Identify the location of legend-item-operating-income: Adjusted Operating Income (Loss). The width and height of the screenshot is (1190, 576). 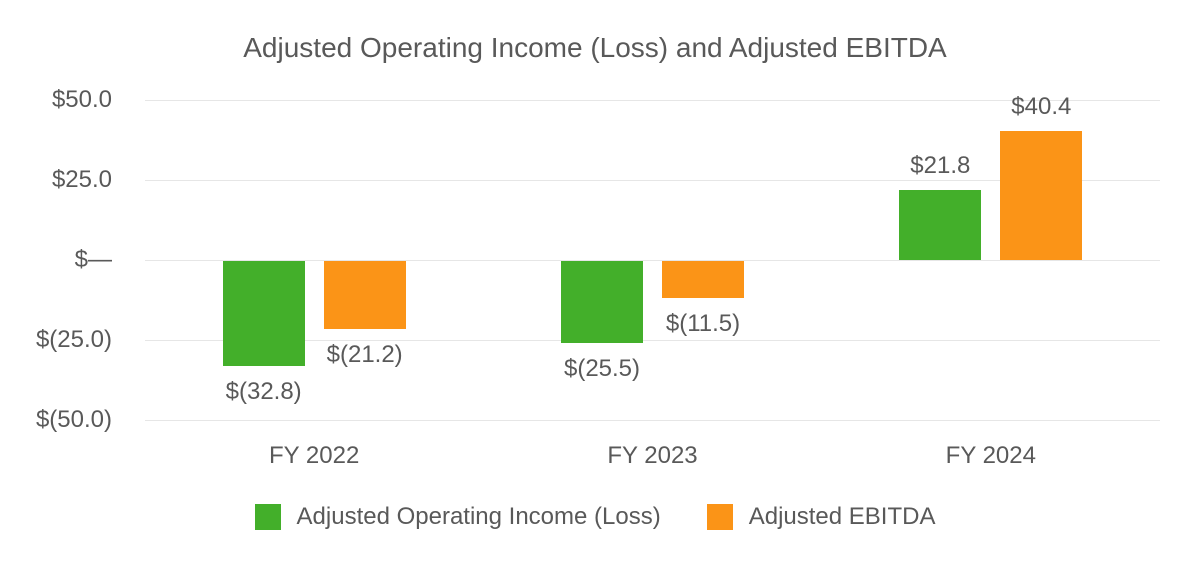
(457, 517).